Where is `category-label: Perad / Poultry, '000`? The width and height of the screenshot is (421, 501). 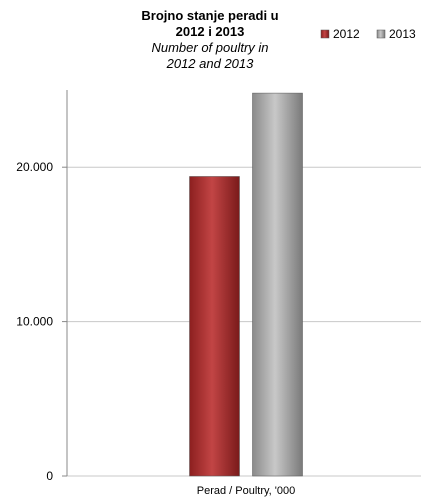
category-label: Perad / Poultry, '000 is located at coordinates (246, 491).